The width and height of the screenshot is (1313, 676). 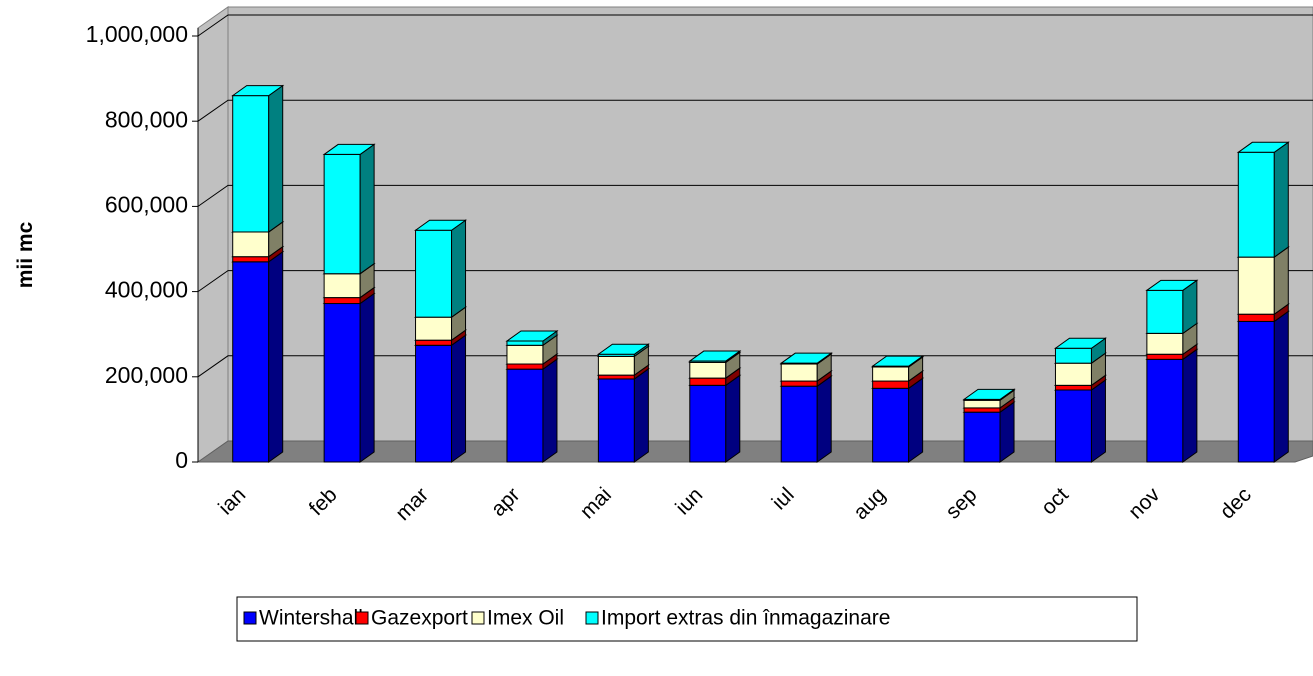 What do you see at coordinates (146, 290) in the screenshot?
I see `y-tick-label: 400,000` at bounding box center [146, 290].